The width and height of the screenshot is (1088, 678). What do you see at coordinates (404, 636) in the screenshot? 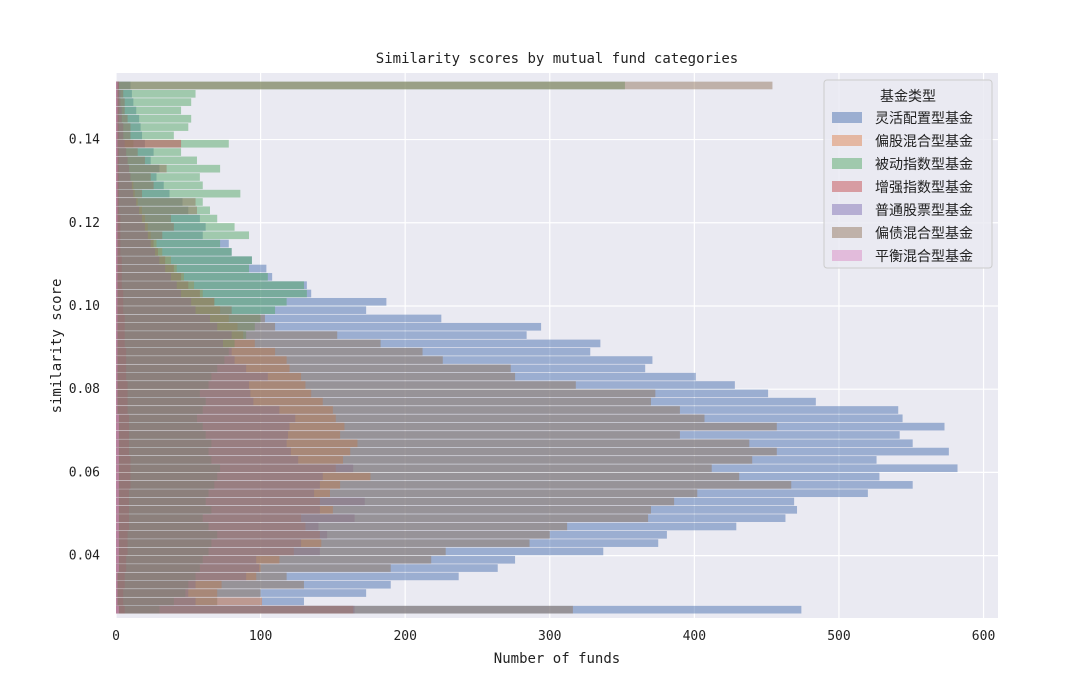
I see `x-tick-label: 200` at bounding box center [404, 636].